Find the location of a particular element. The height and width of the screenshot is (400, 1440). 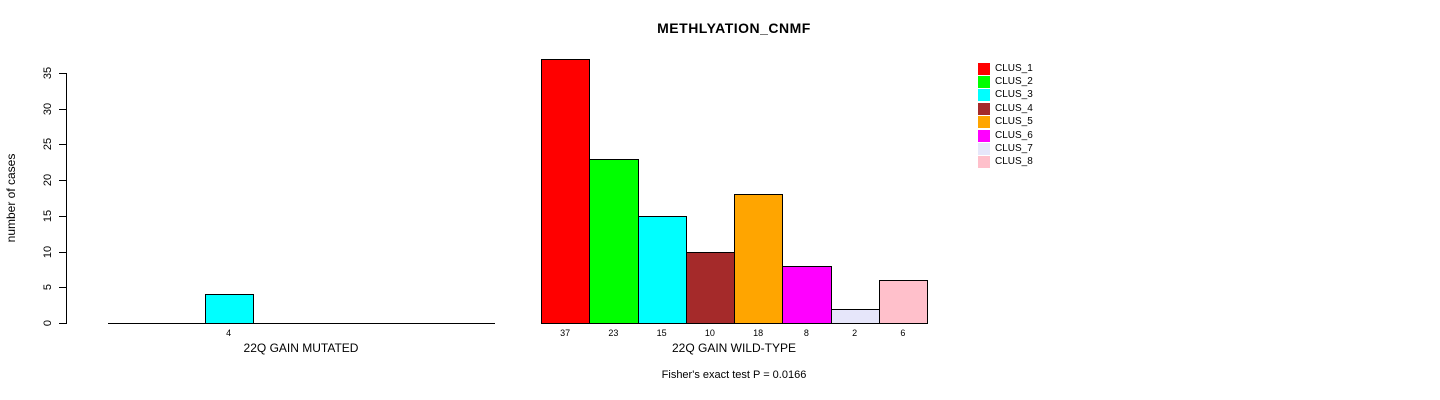

bar-value-label: 6 is located at coordinates (903, 333).